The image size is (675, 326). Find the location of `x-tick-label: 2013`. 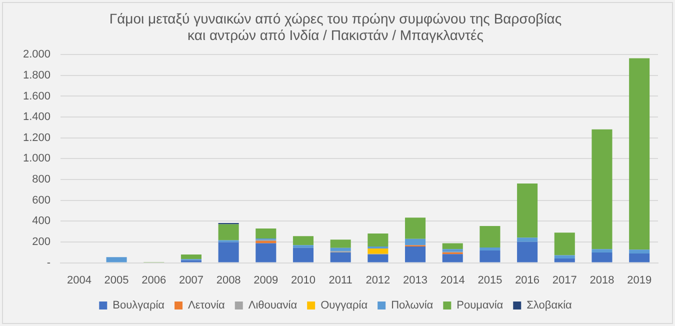

x-tick-label: 2013 is located at coordinates (415, 280).